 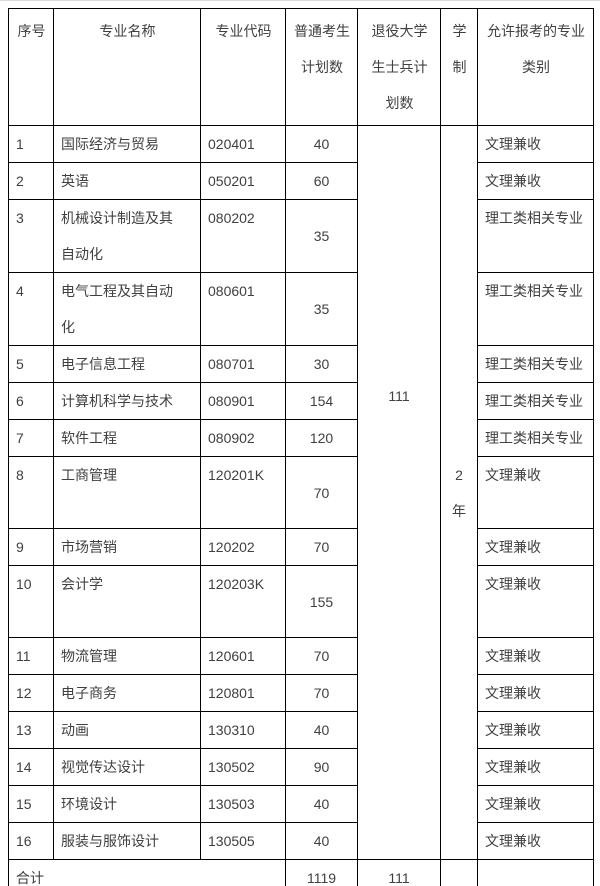 I want to click on major-name-cell: 动画, so click(x=127, y=730).